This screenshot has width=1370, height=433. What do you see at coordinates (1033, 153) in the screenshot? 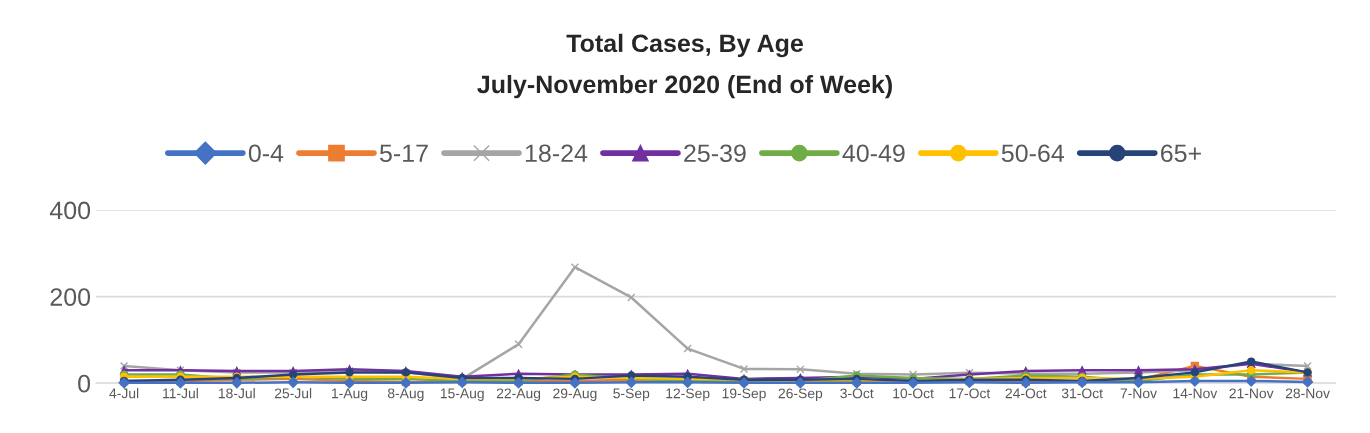
I see `legend-label: 50-64` at bounding box center [1033, 153].